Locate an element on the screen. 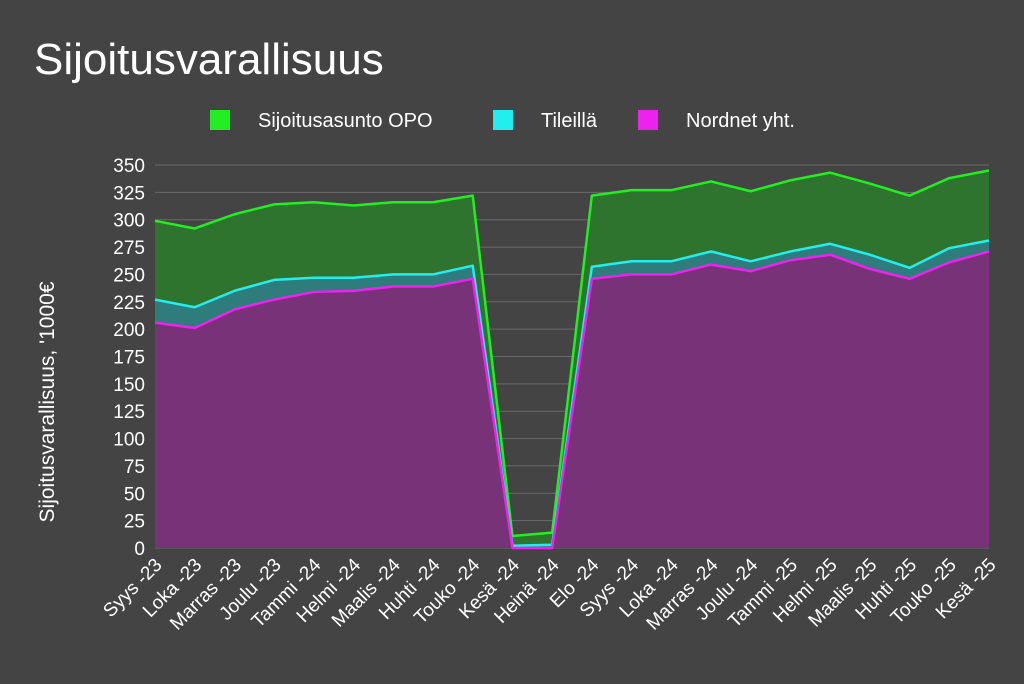 The height and width of the screenshot is (684, 1024). y-tick-label: 50 is located at coordinates (134, 494).